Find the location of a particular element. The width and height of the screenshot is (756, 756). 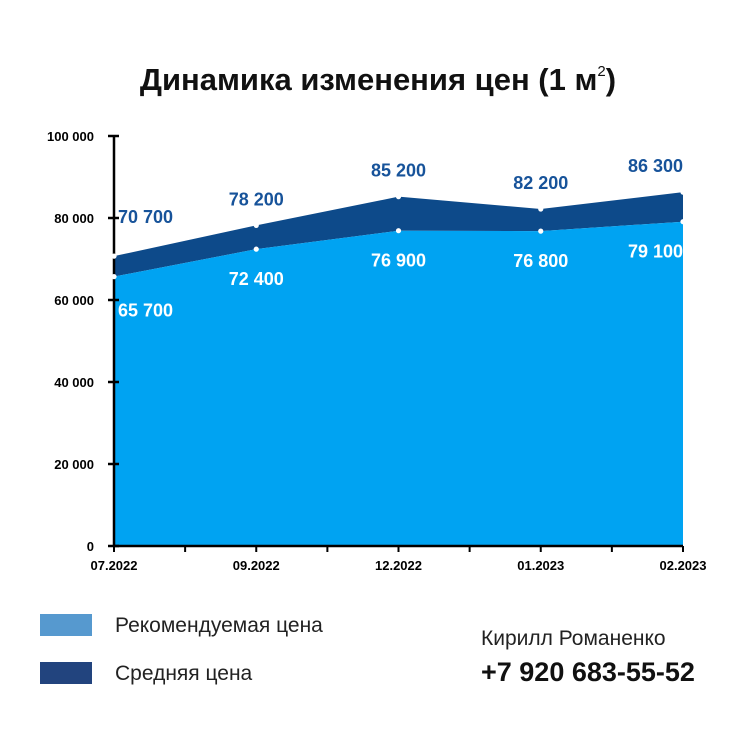

series-area-average is located at coordinates (398, 234).